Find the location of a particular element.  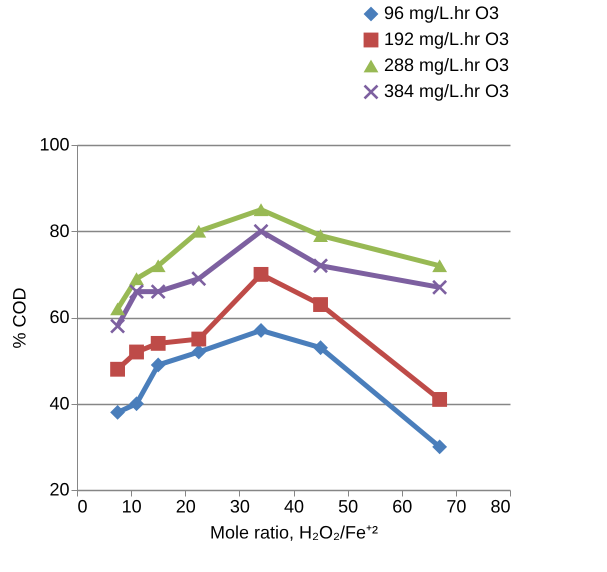

legend-label: 192 mg/L.hr O3 is located at coordinates (447, 39).